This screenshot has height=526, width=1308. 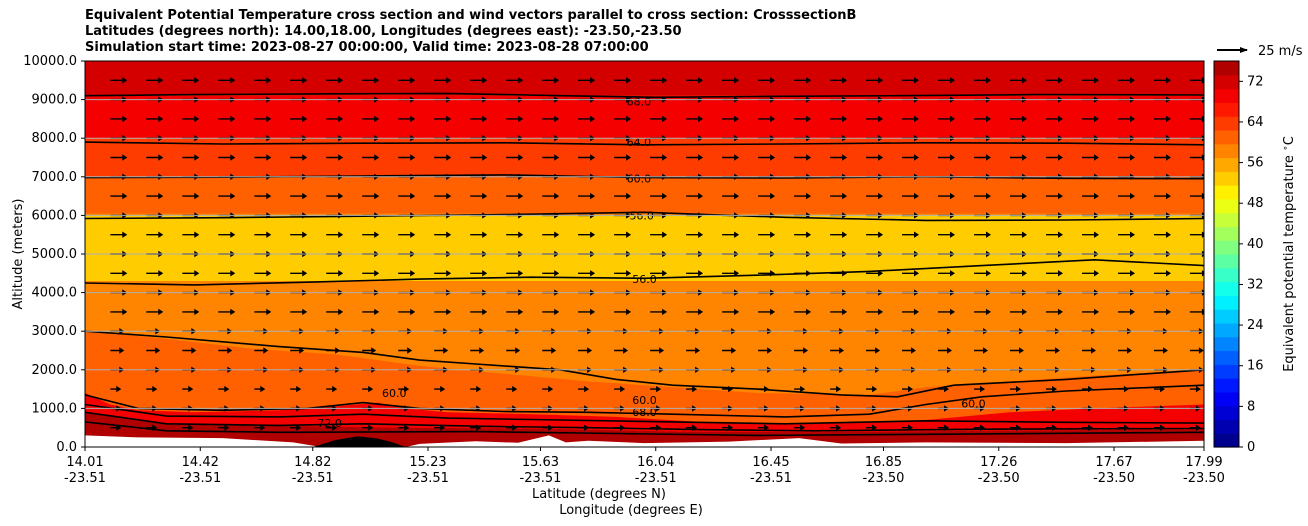 What do you see at coordinates (639, 142) in the screenshot?
I see `contour-label: 64.0` at bounding box center [639, 142].